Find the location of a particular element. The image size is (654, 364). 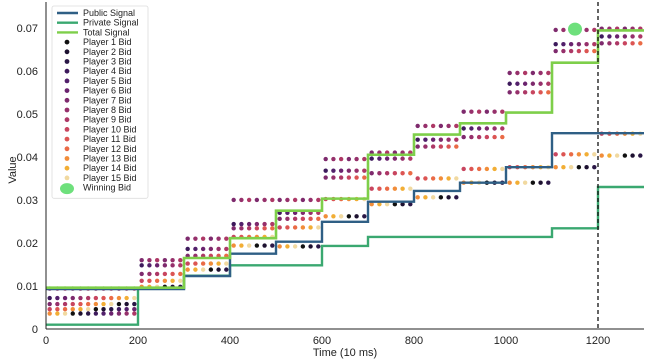

y-tick-label: 0.05 is located at coordinates (27, 115).